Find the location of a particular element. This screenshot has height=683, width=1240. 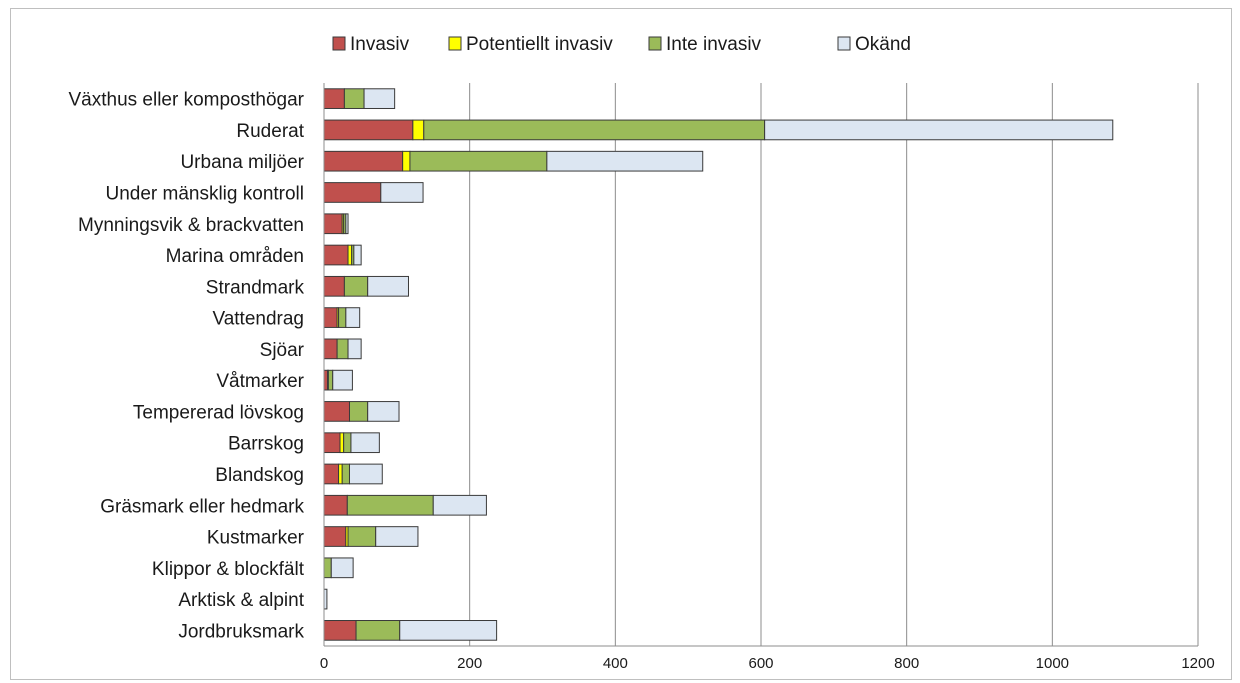

x-tick-label: 600 is located at coordinates (760, 663).